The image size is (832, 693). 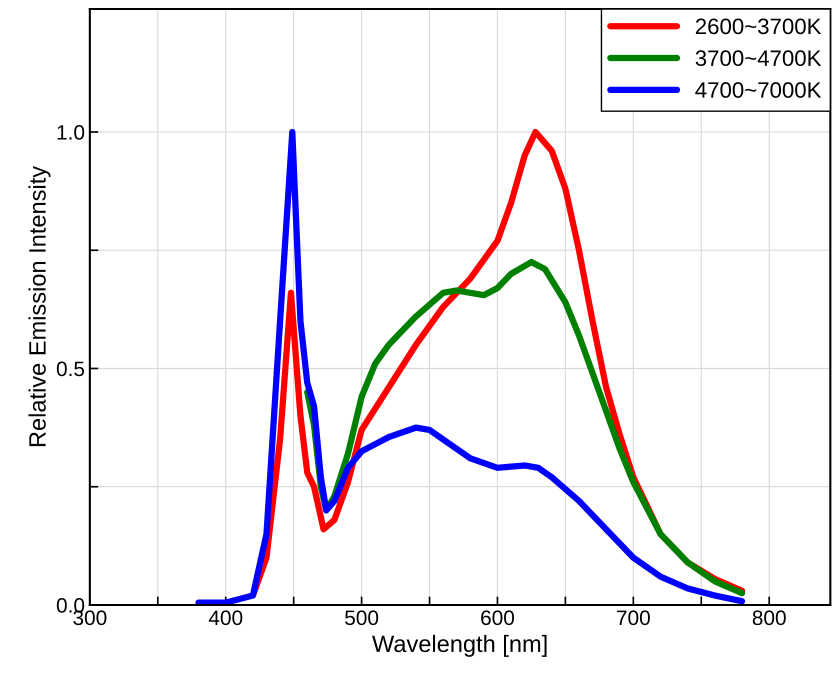 I want to click on y-tick-label: 0.5, so click(x=70, y=368).